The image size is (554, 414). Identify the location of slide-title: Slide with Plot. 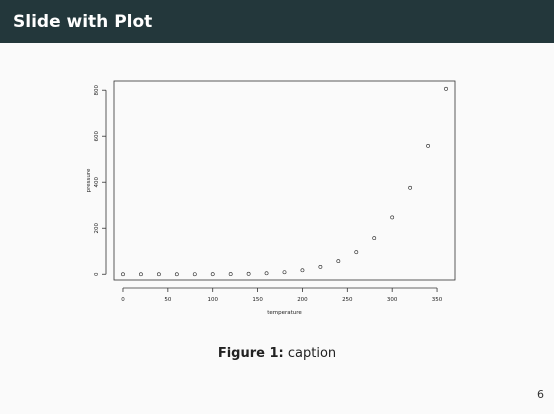
(83, 21).